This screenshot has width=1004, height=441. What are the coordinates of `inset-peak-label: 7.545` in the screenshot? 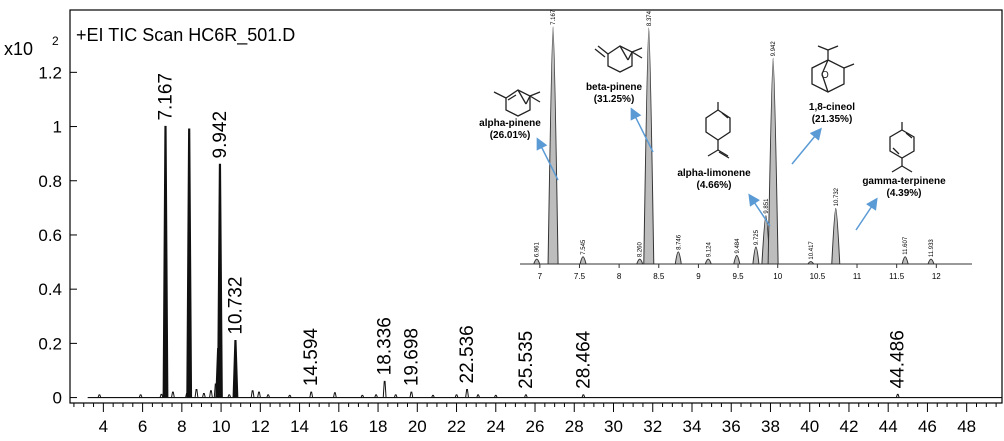 It's located at (584, 247).